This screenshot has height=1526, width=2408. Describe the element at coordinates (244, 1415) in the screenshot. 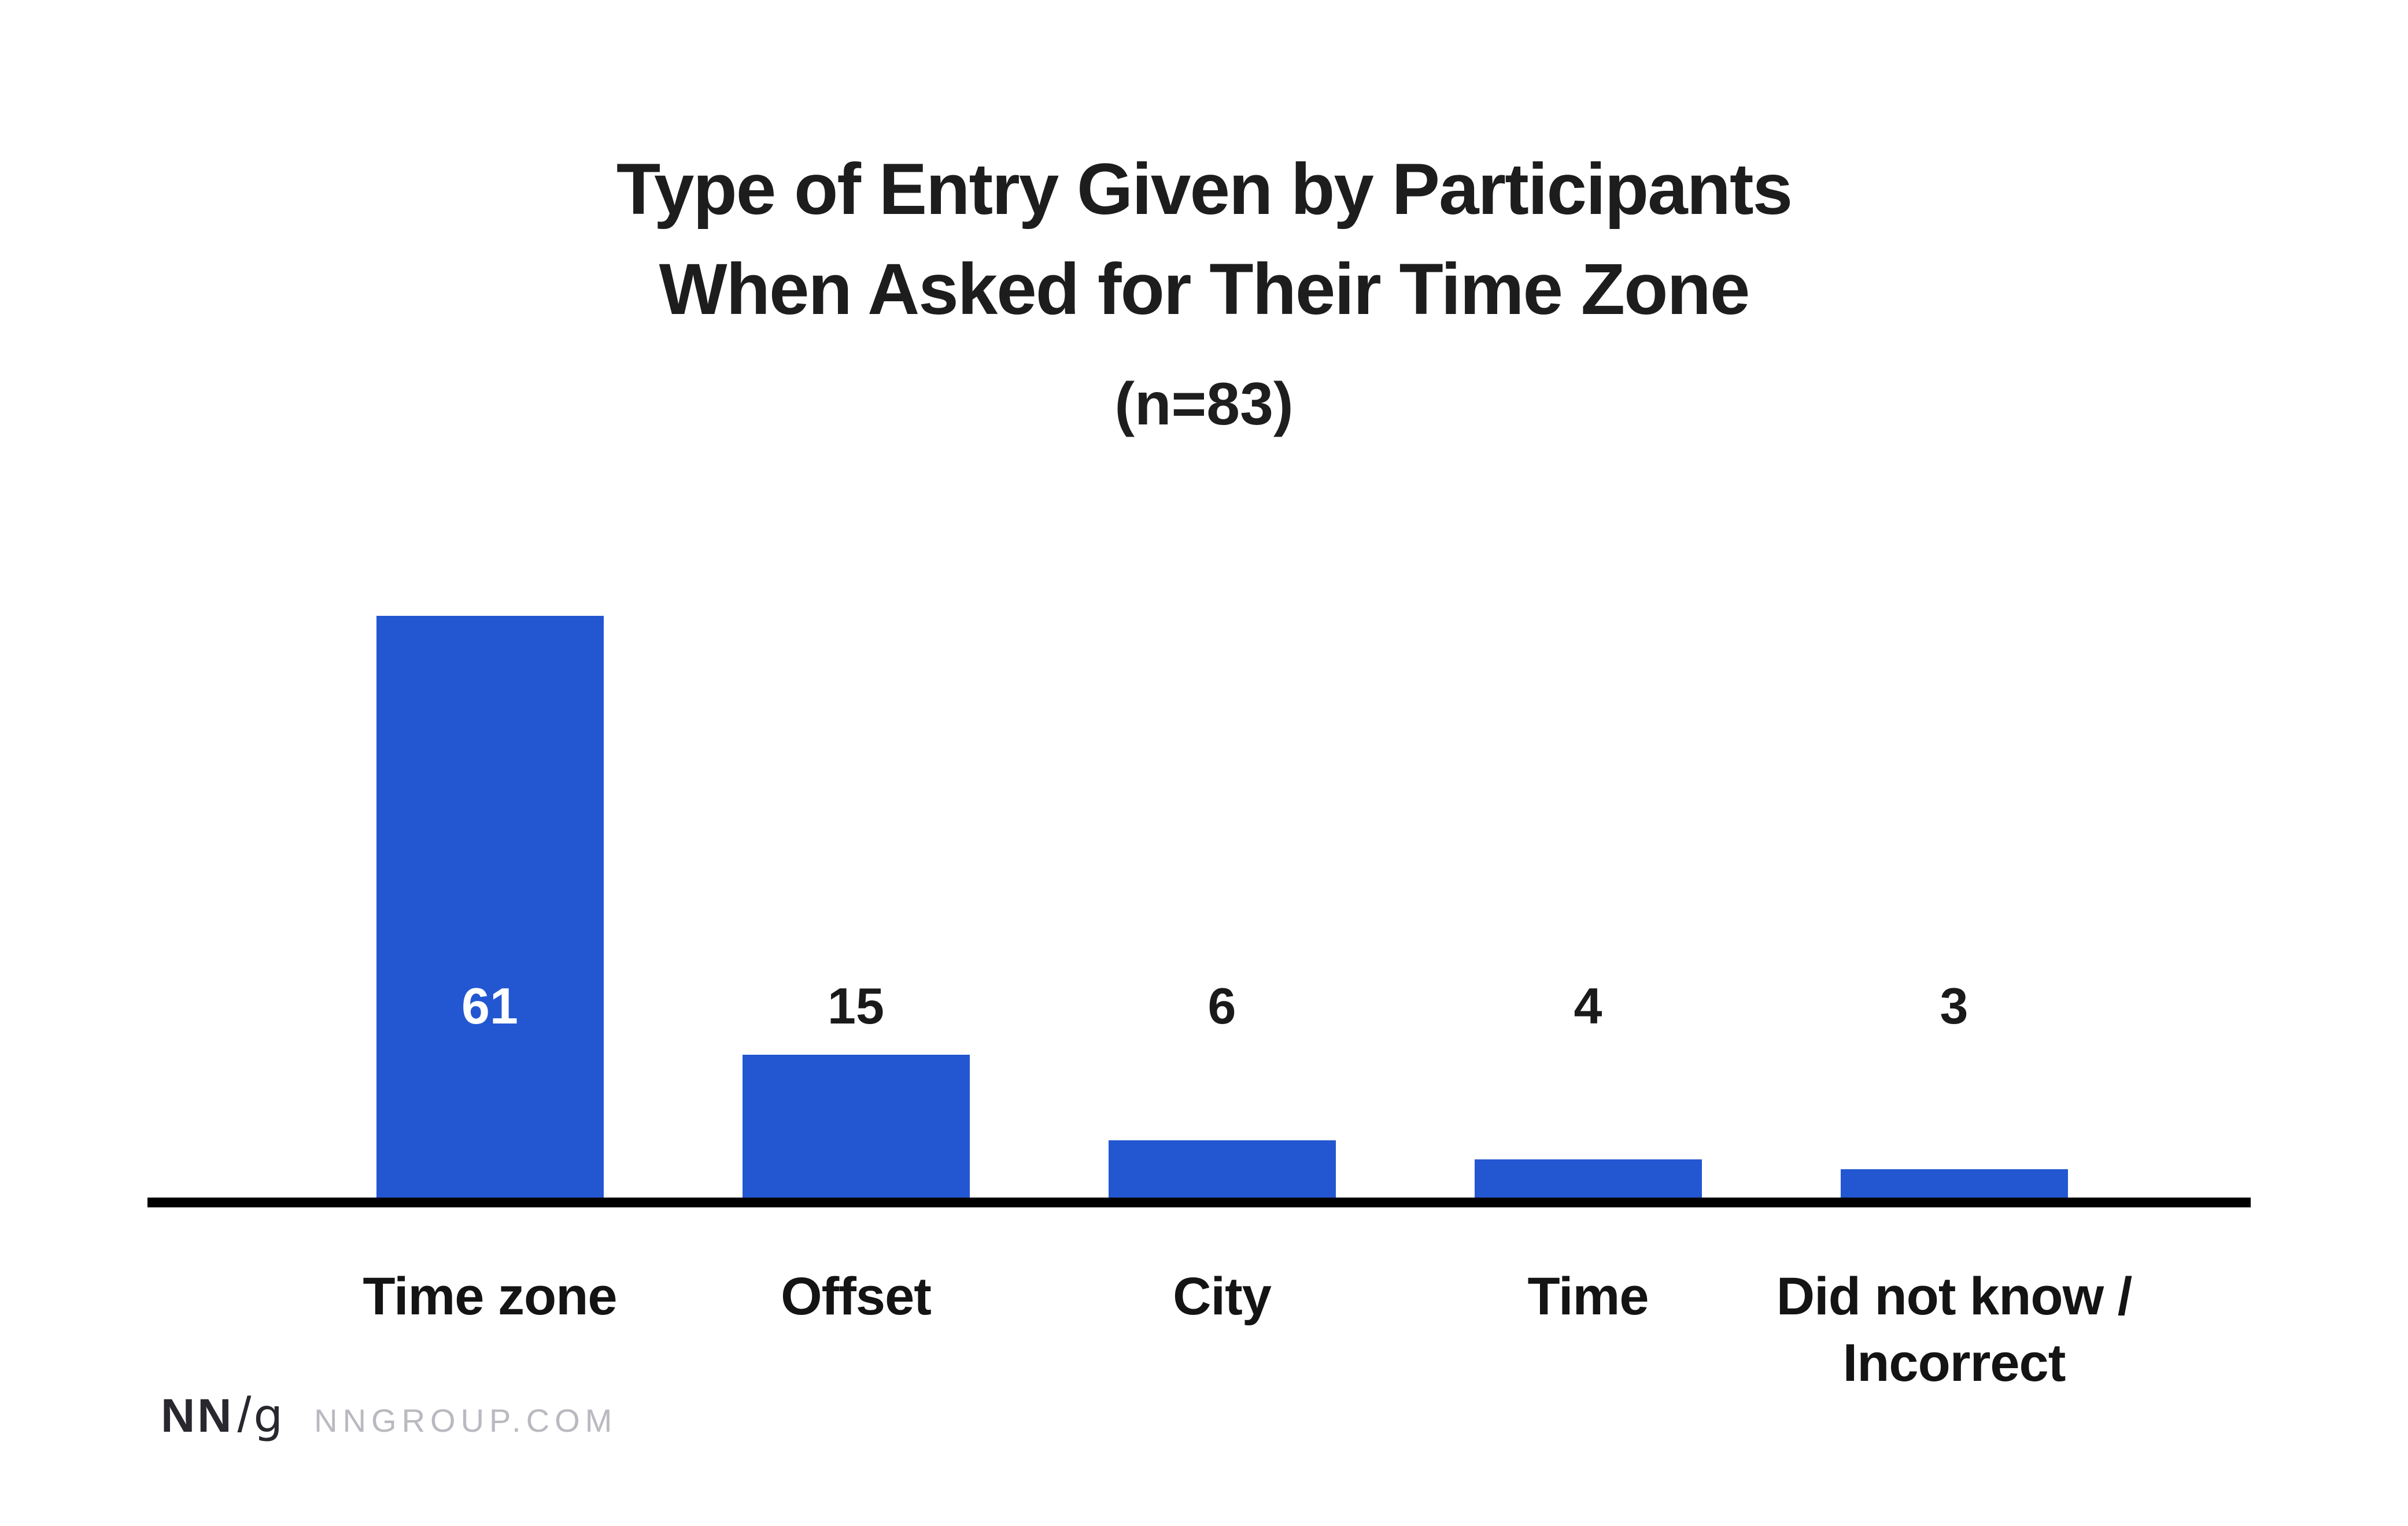

I see `nng-logo-slash: /` at that location.